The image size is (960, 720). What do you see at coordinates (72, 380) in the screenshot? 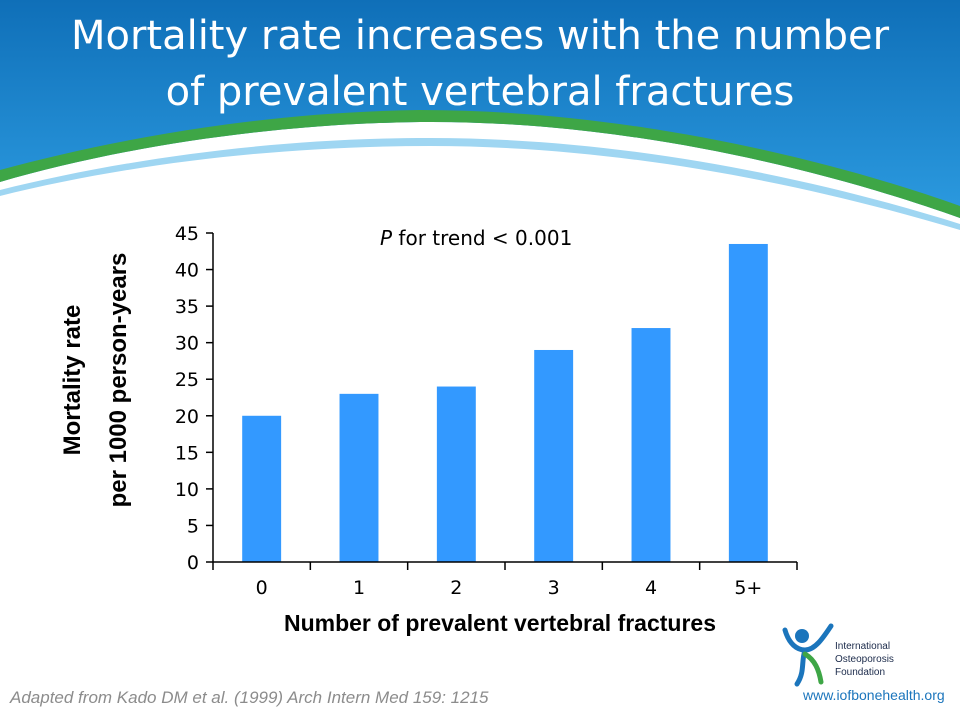
I see `y-axis-label-line-1: Mortality rate` at bounding box center [72, 380].